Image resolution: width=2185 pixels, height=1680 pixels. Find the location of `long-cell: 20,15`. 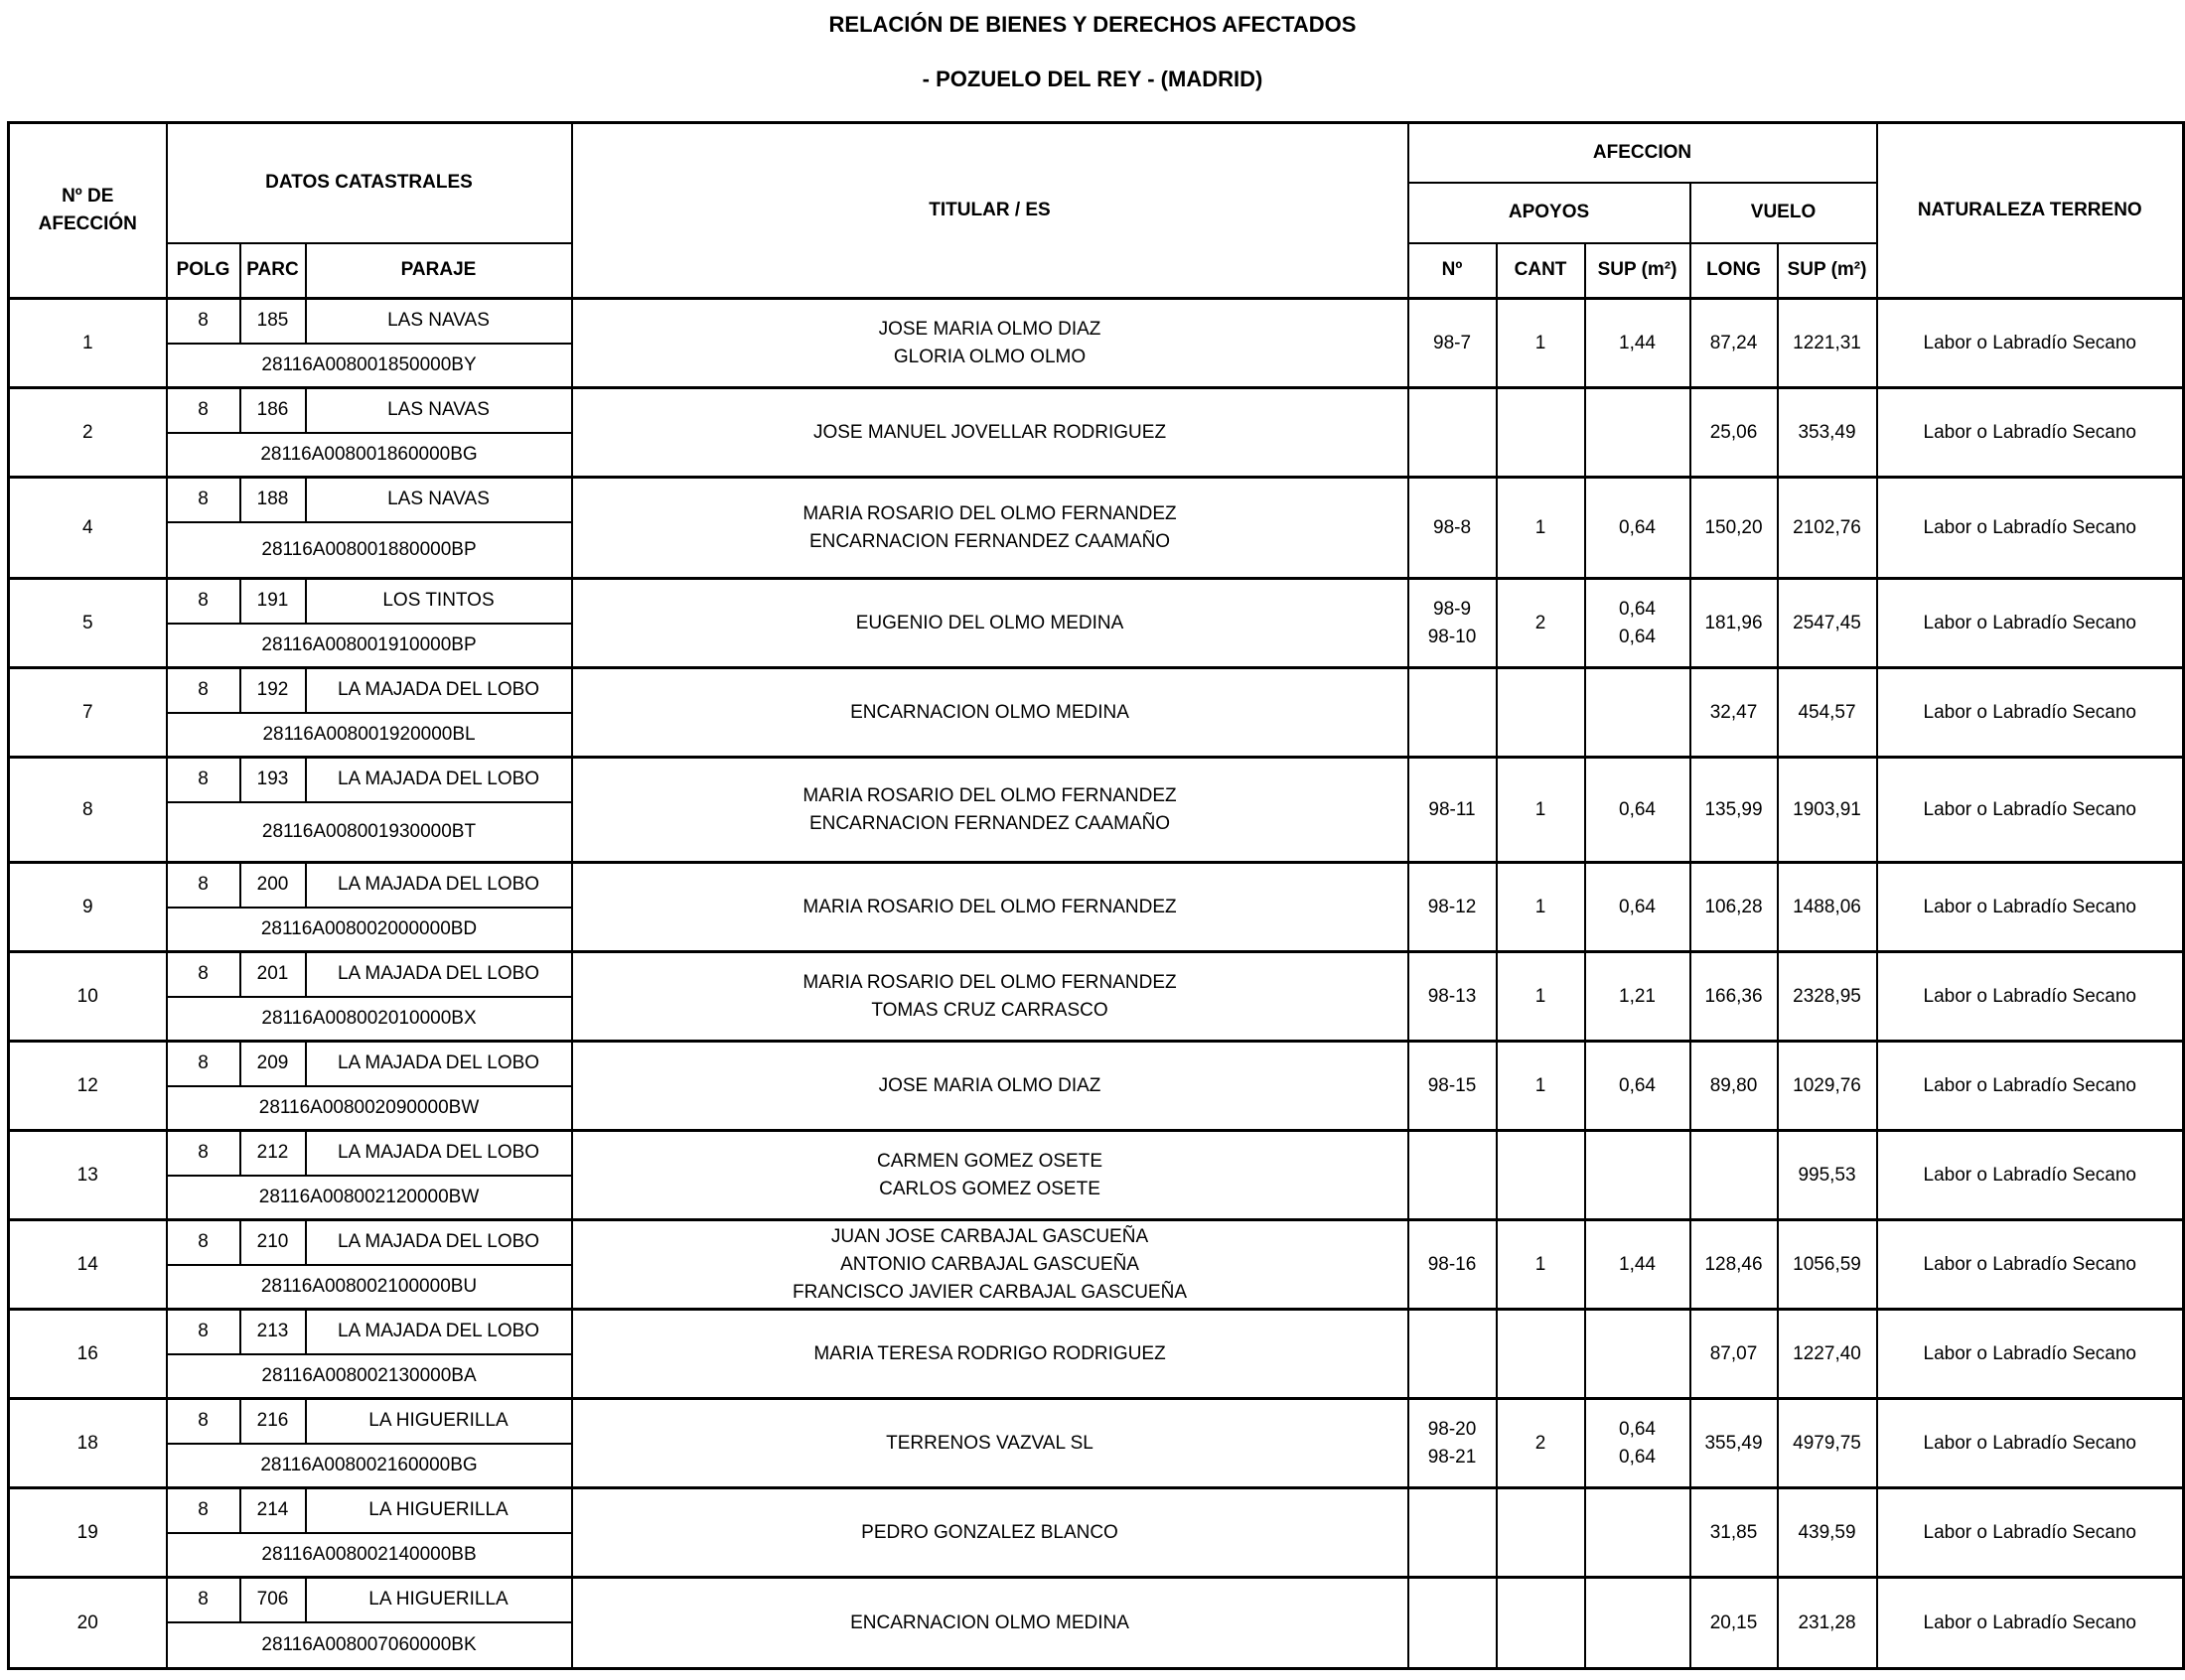

long-cell: 20,15 is located at coordinates (1733, 1623).